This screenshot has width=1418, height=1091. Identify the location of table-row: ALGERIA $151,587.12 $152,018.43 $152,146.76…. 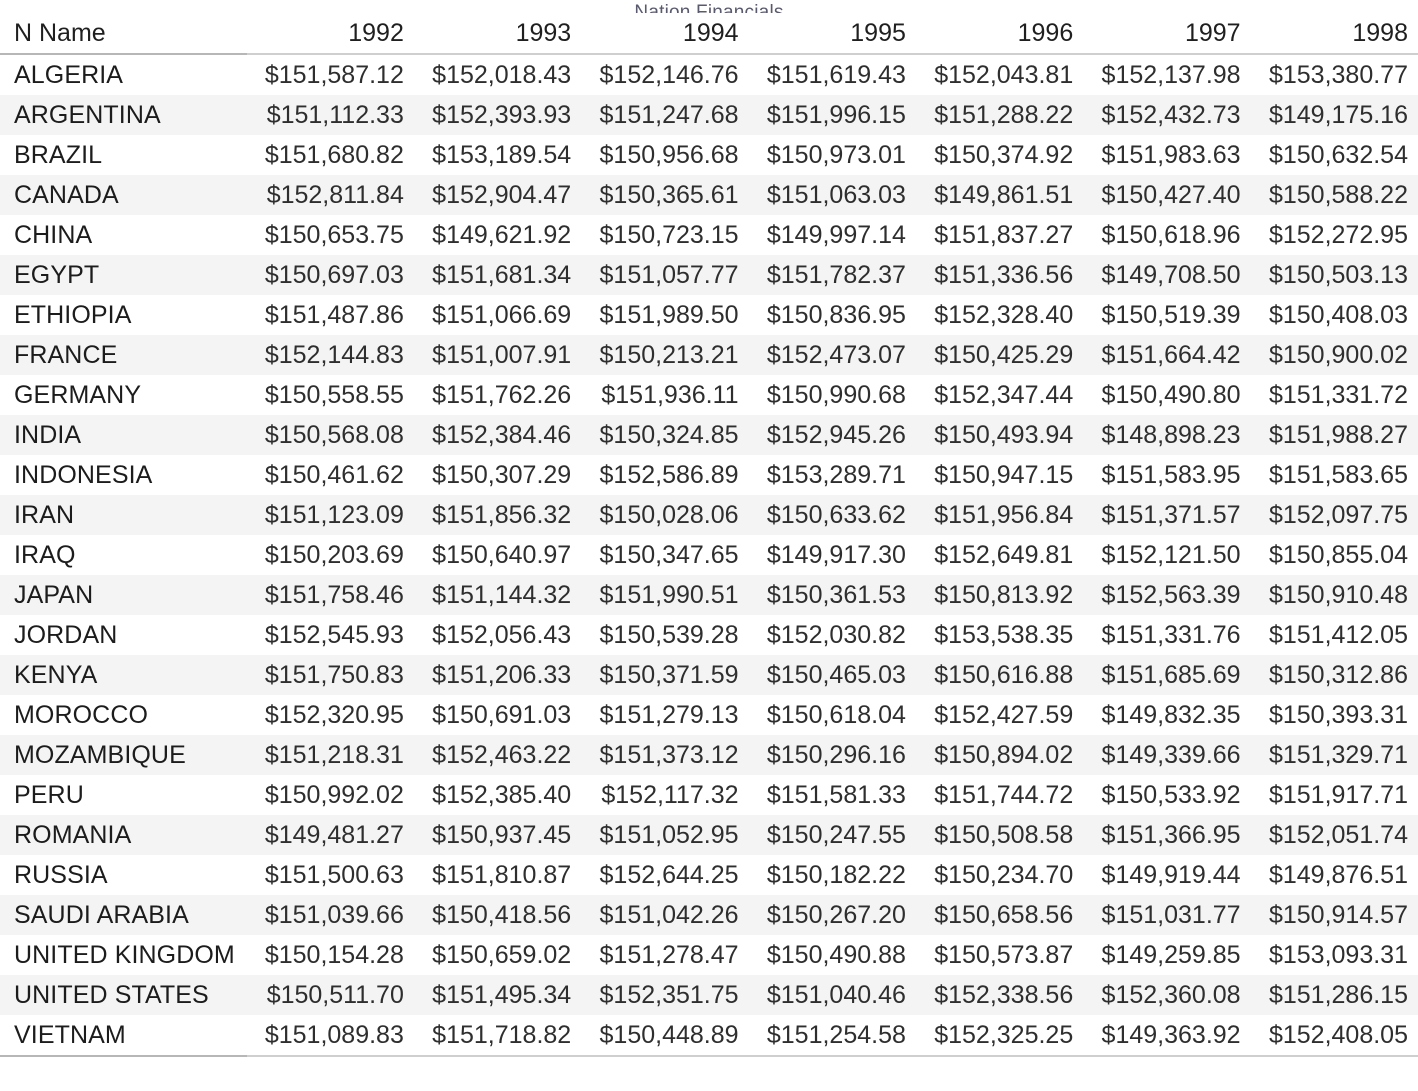
(709, 74).